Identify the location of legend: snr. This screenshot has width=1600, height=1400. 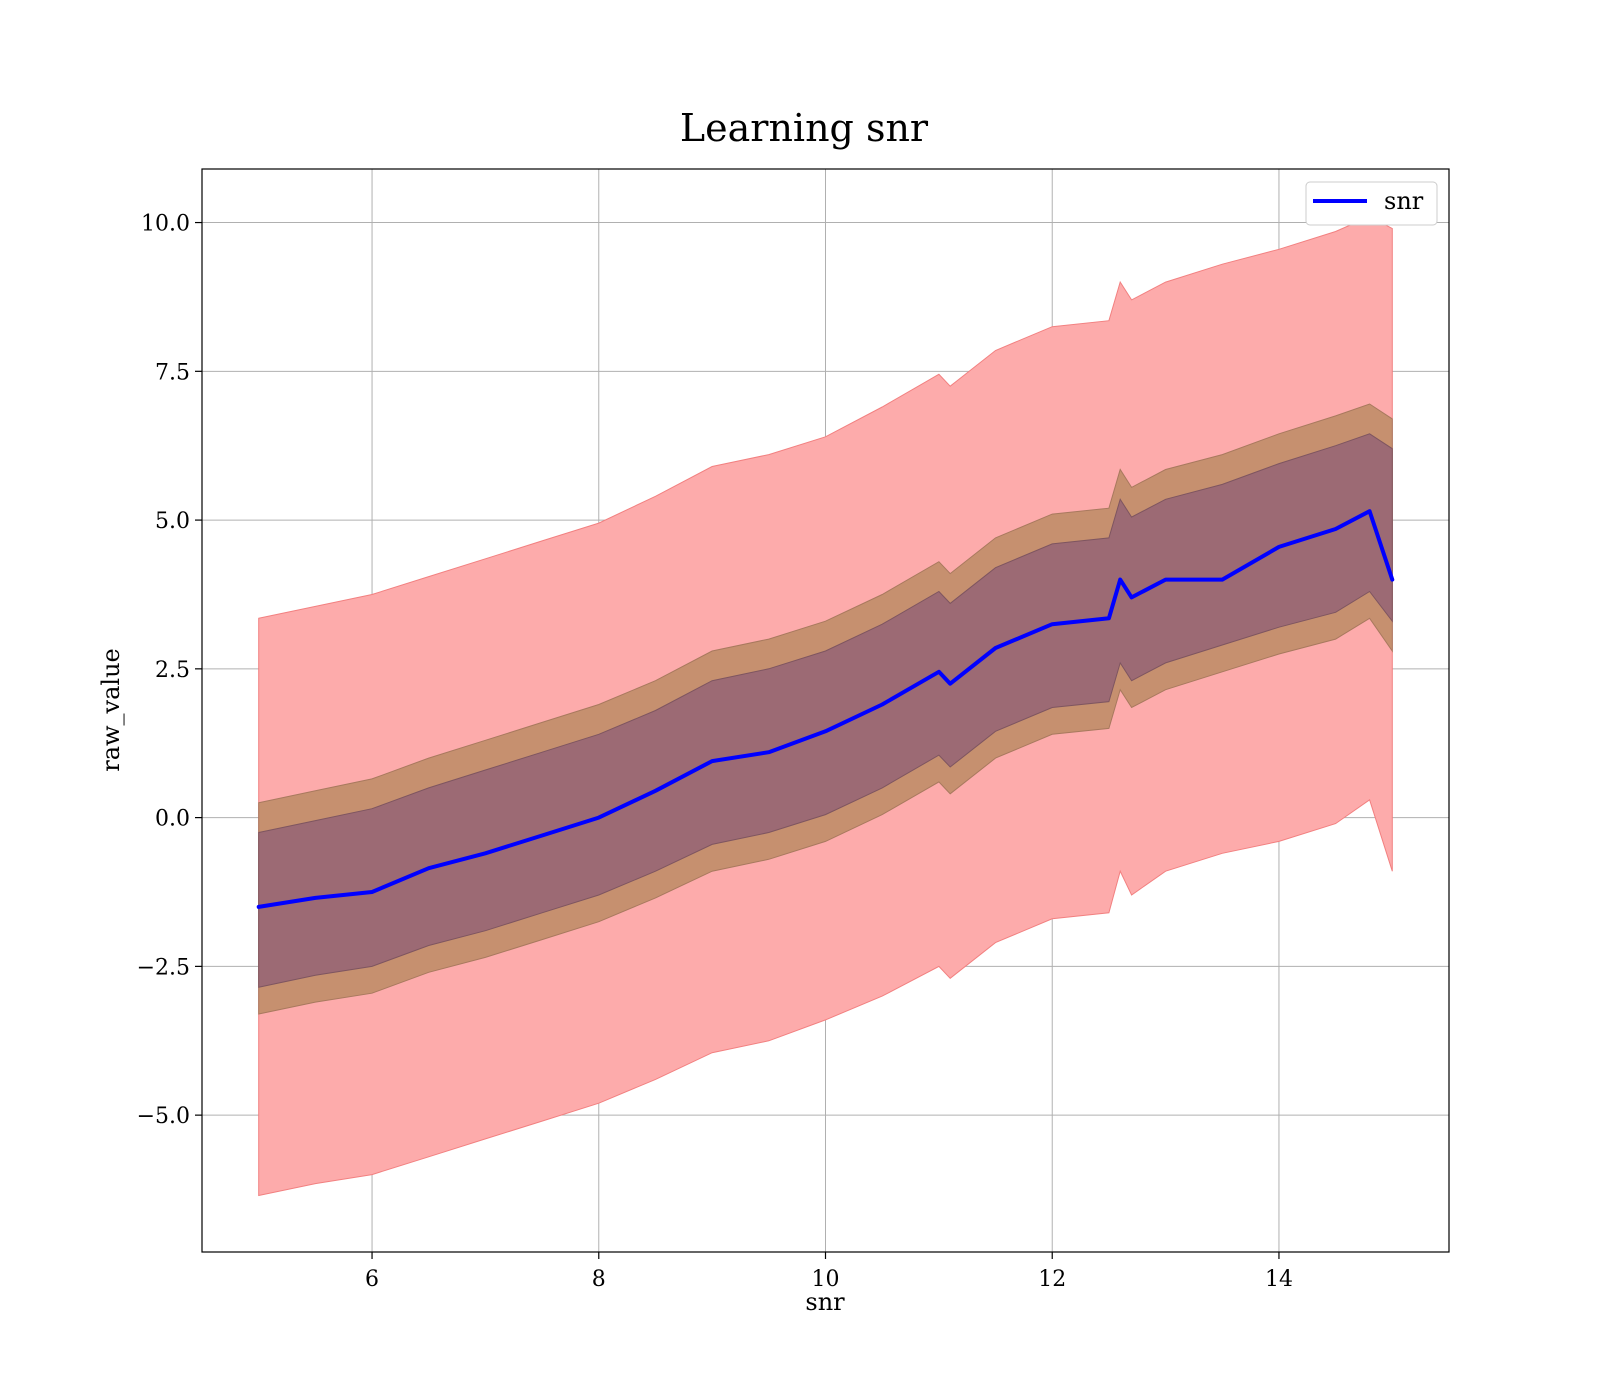
(1371, 203).